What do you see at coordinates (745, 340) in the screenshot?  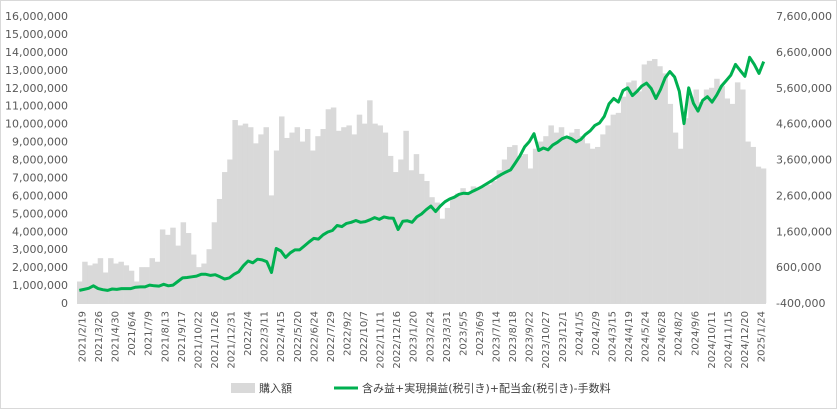 I see `x-tick-label: 2024/12/20` at bounding box center [745, 340].